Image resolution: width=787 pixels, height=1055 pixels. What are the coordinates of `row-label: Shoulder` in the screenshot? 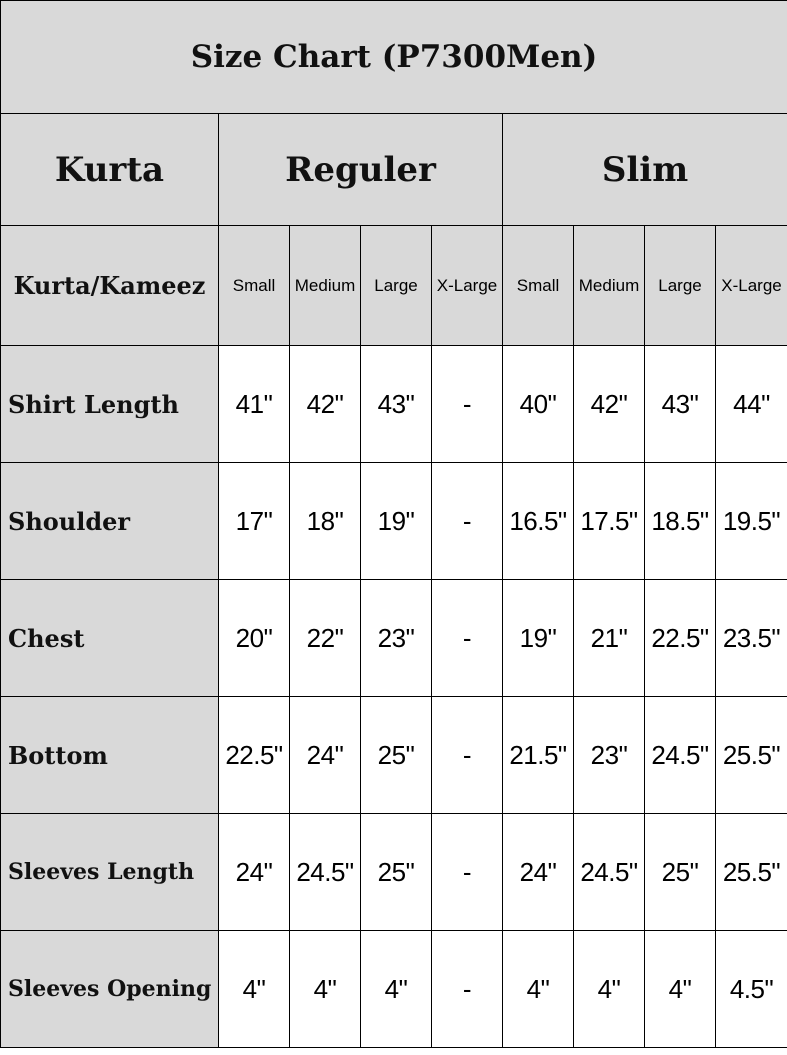 It's located at (109, 521).